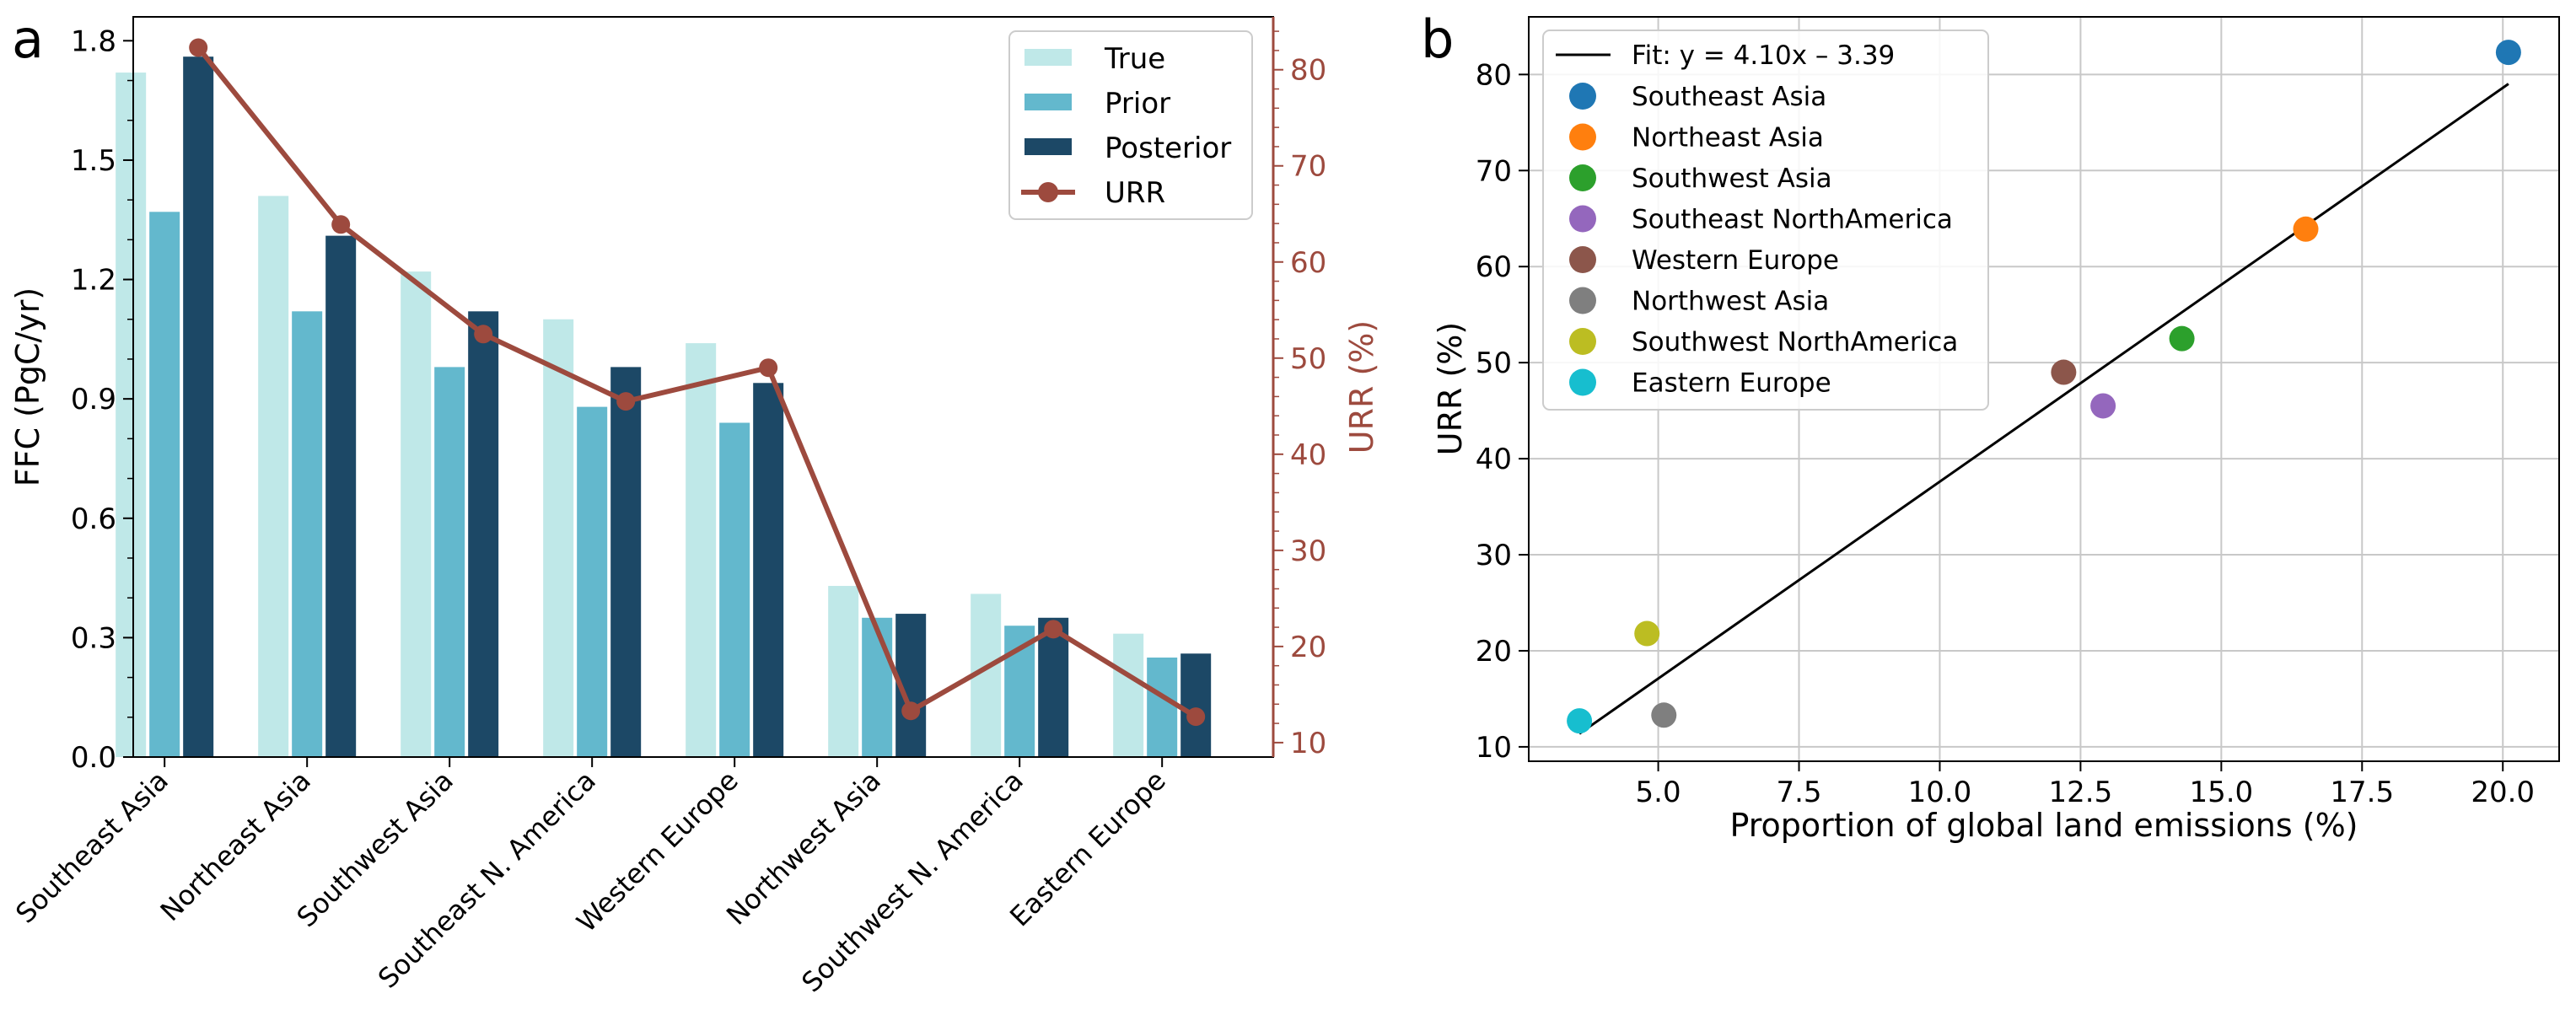  Describe the element at coordinates (1732, 383) in the screenshot. I see `legend-label: Eastern Europe` at that location.